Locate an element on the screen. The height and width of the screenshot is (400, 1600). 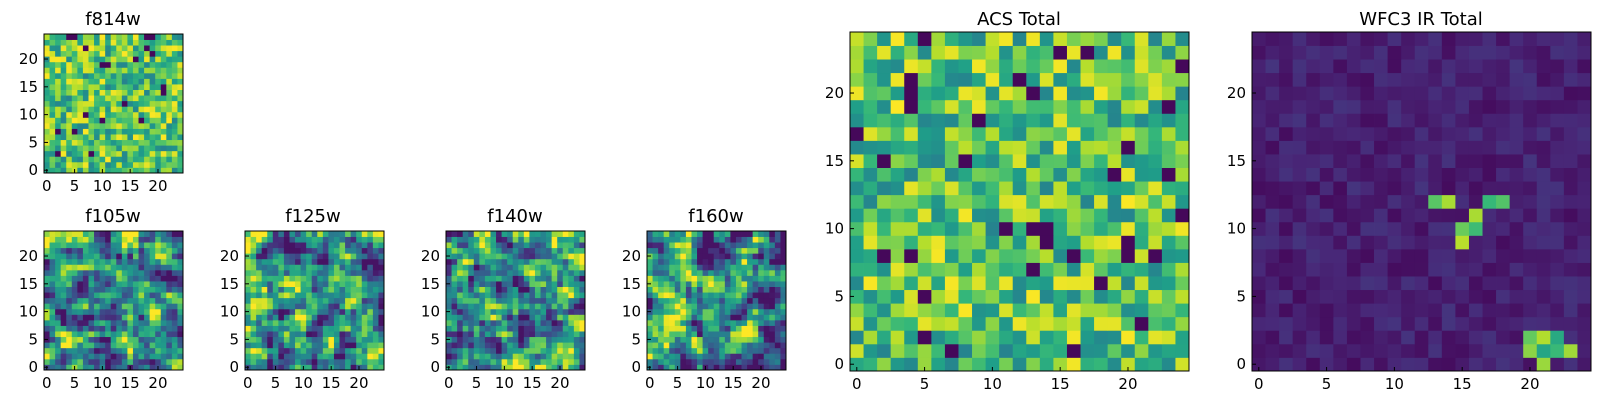
x-tick-label: 5 is located at coordinates (678, 383).